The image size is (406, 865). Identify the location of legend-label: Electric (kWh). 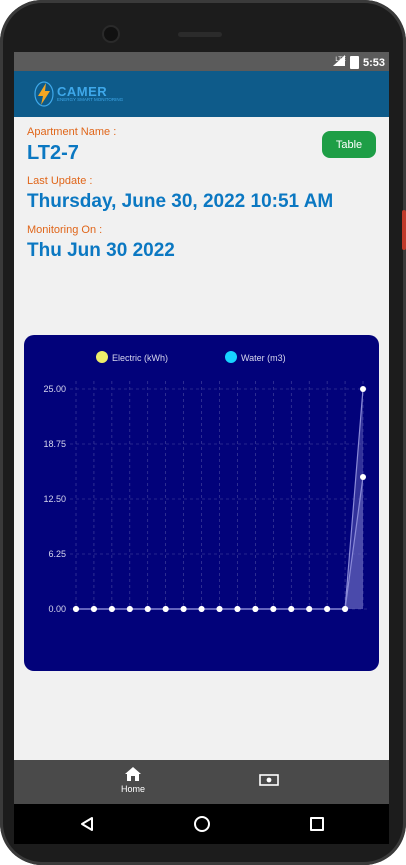
(140, 358).